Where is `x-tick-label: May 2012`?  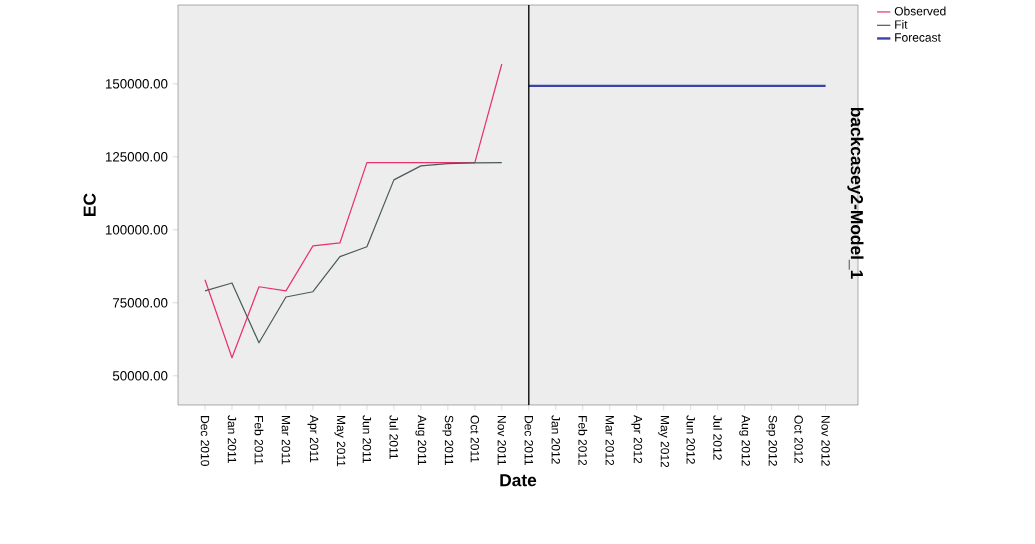
x-tick-label: May 2012 is located at coordinates (664, 442).